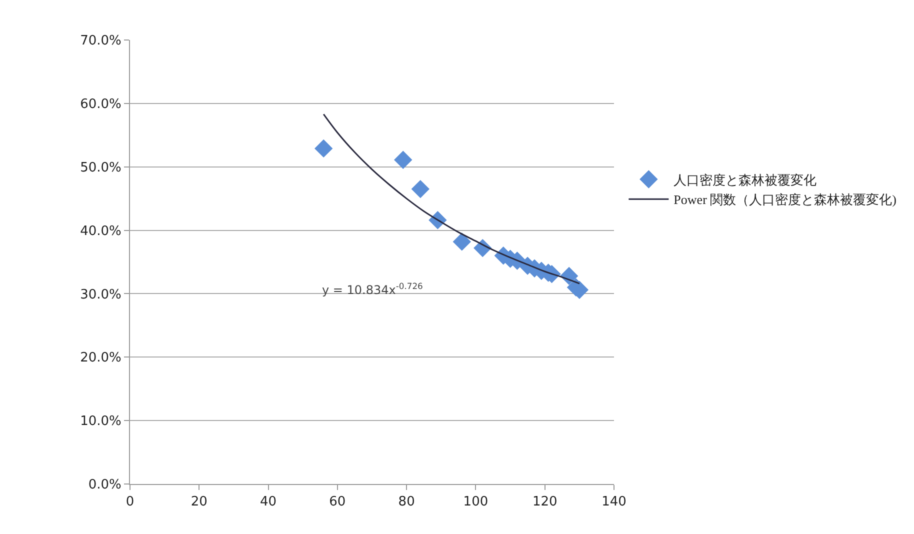 This screenshot has width=914, height=534. What do you see at coordinates (372, 289) in the screenshot?
I see `annotation: y = 10.834x$^{-0.726}$` at bounding box center [372, 289].